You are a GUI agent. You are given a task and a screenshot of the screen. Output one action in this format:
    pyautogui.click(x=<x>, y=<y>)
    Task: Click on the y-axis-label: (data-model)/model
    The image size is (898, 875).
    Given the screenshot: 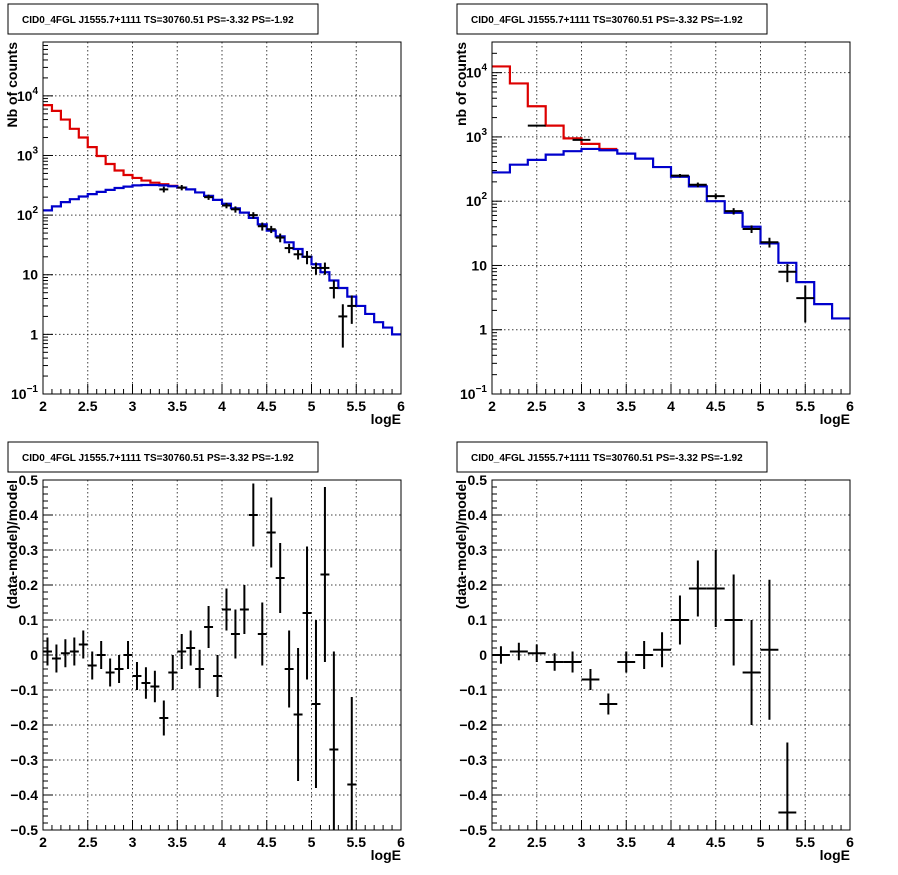 What is the action you would take?
    pyautogui.click(x=461, y=544)
    